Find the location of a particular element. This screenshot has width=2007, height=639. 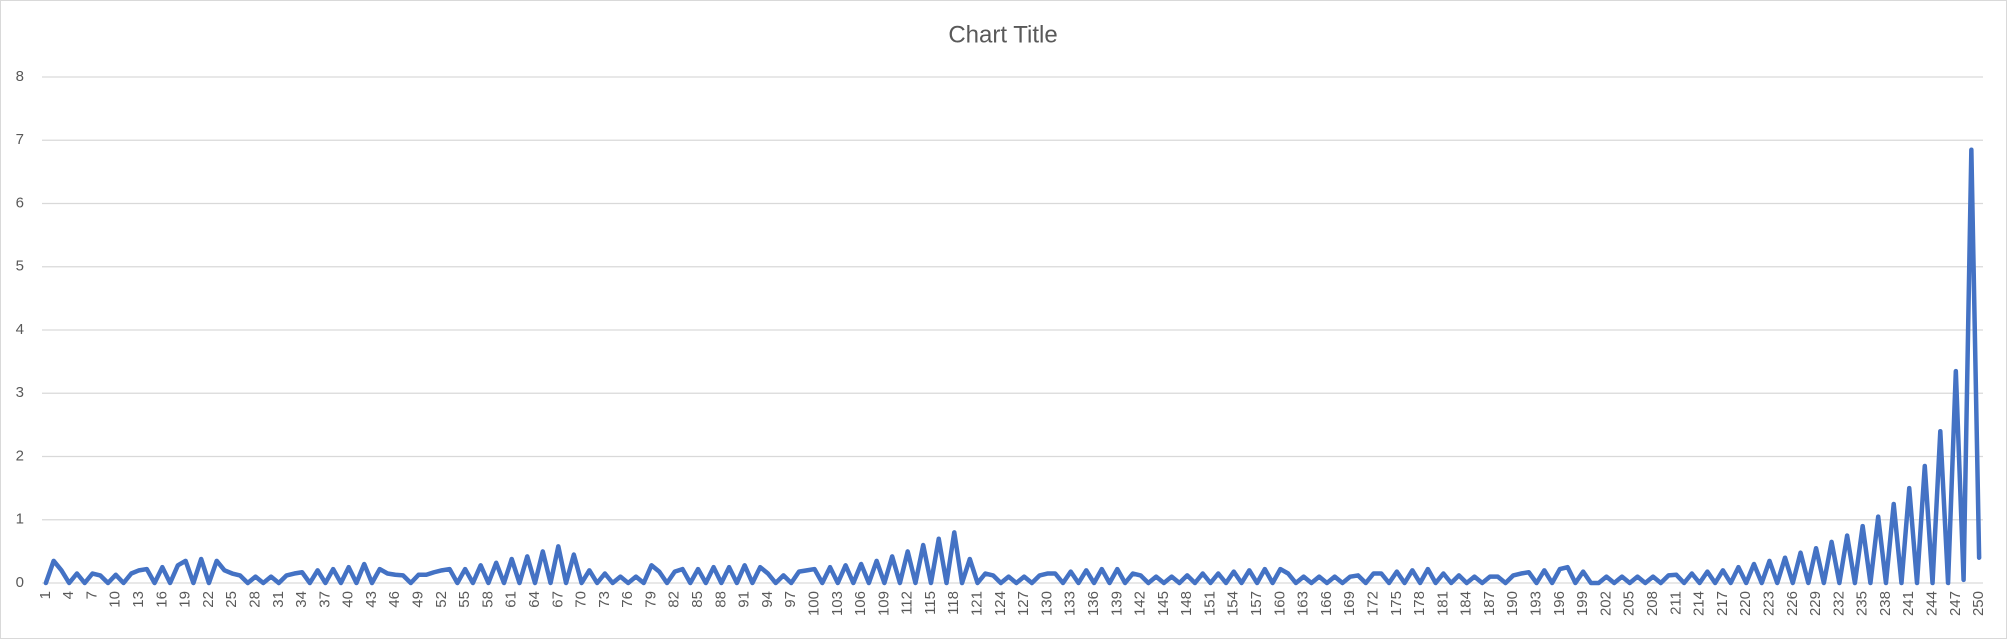

x-tick-label: 64 is located at coordinates (534, 599).